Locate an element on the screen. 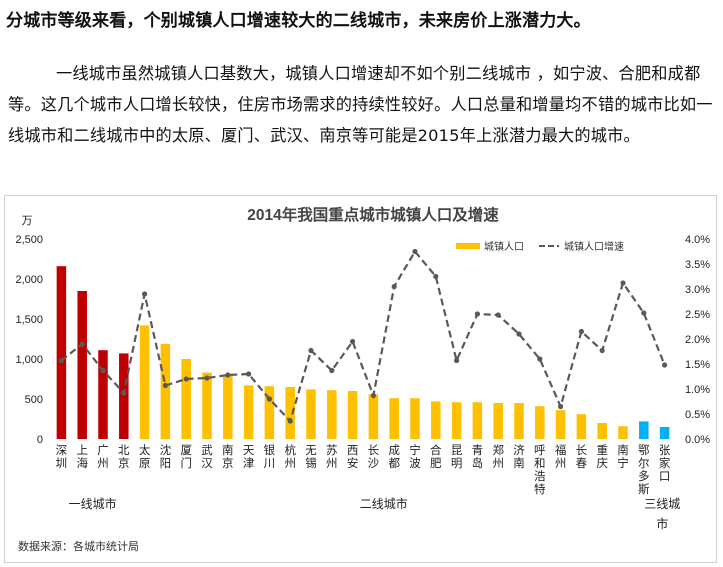 This screenshot has height=567, width=723. category-label: 广州 is located at coordinates (103, 456).